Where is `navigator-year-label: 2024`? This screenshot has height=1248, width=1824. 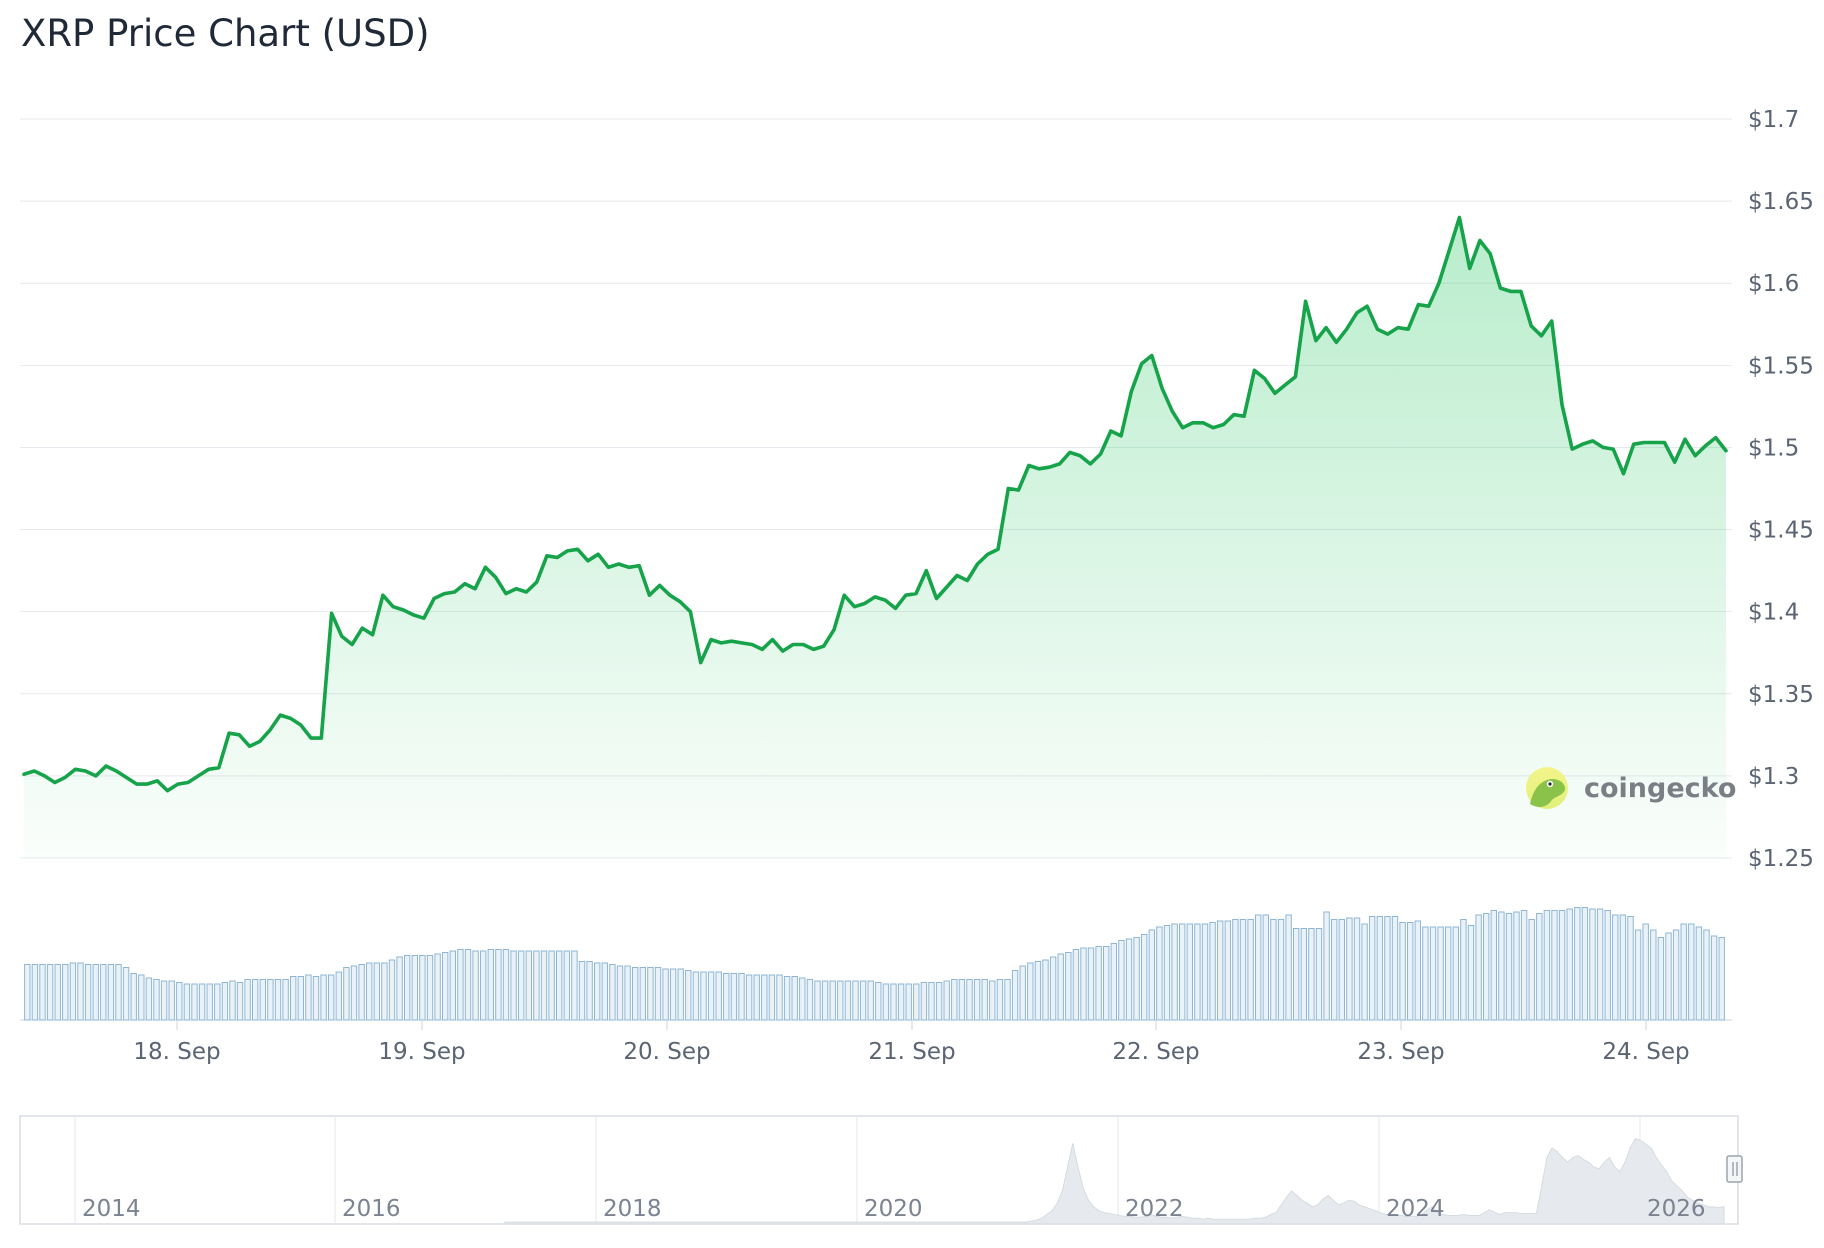
navigator-year-label: 2024 is located at coordinates (1415, 1209).